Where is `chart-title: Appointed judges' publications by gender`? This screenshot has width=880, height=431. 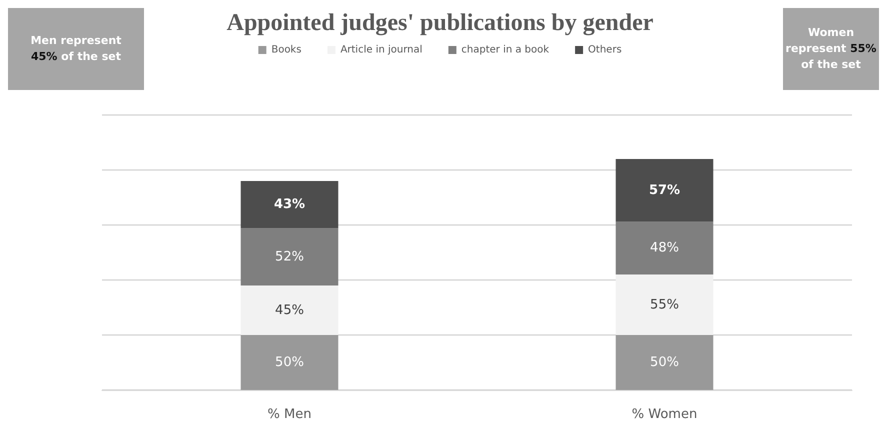 chart-title: Appointed judges' publications by gender is located at coordinates (440, 23).